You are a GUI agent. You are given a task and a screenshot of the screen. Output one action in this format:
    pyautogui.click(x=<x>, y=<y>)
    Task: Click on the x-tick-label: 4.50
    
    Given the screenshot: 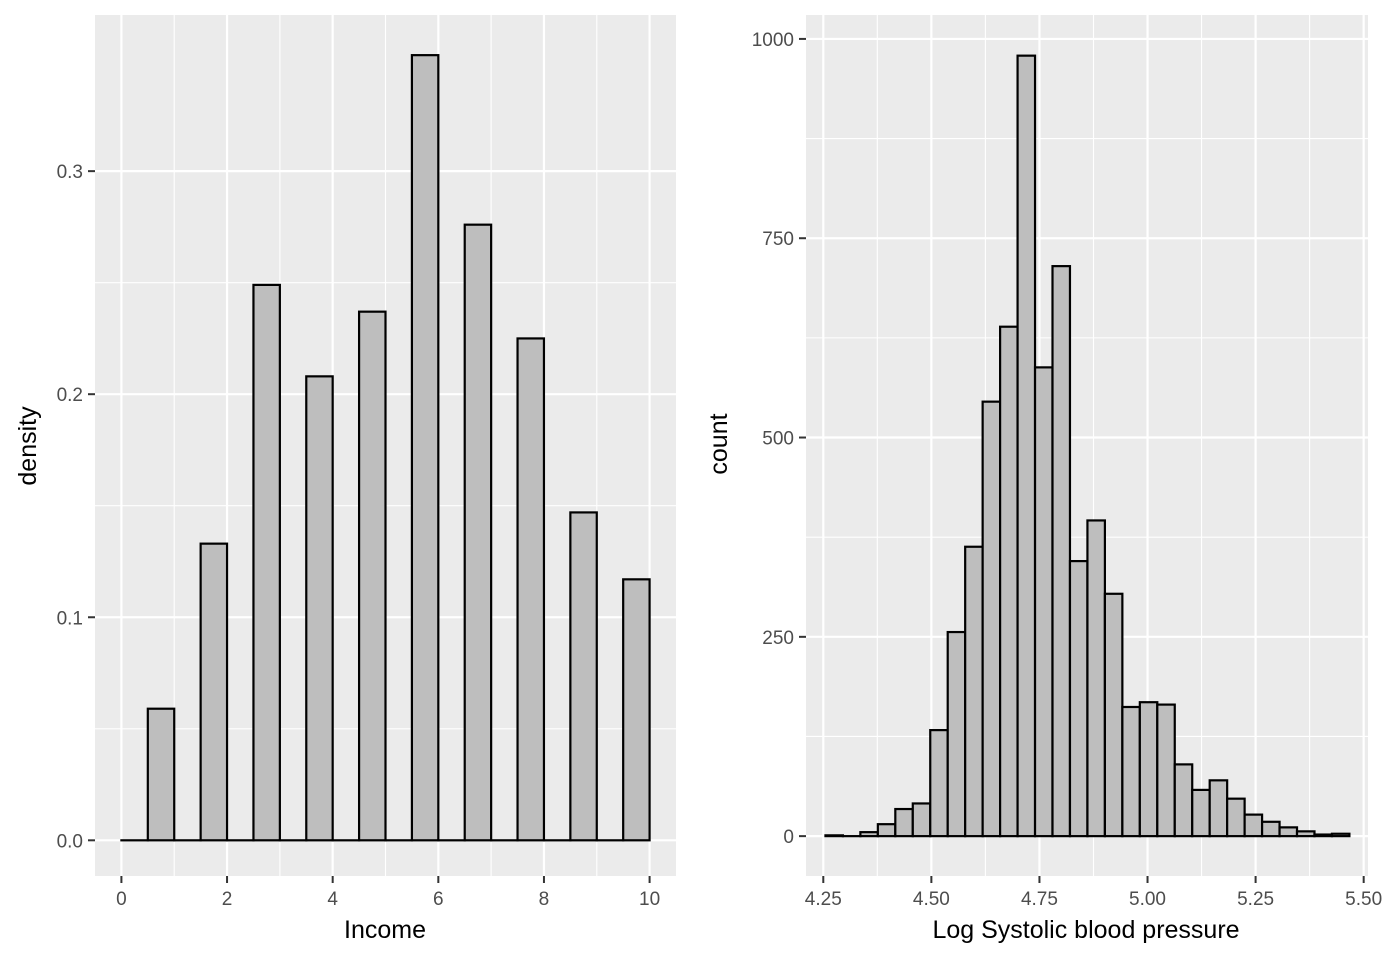 What is the action you would take?
    pyautogui.click(x=931, y=899)
    